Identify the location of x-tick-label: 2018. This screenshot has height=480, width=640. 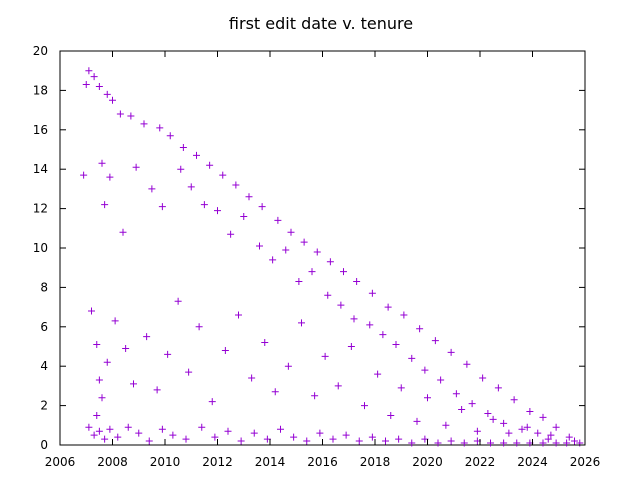
(375, 462).